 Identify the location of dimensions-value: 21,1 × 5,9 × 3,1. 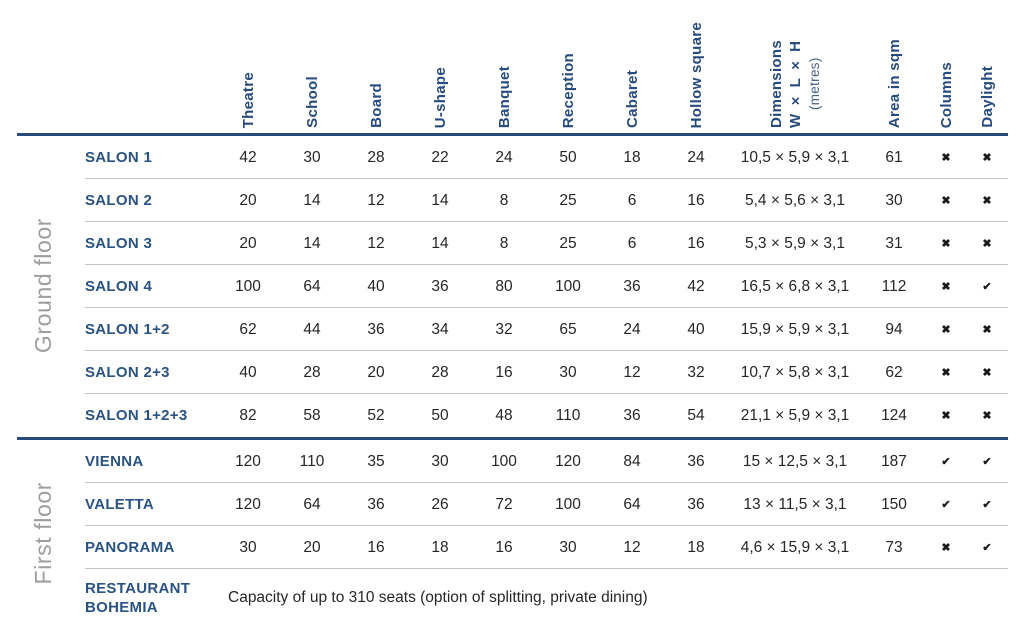
(795, 415).